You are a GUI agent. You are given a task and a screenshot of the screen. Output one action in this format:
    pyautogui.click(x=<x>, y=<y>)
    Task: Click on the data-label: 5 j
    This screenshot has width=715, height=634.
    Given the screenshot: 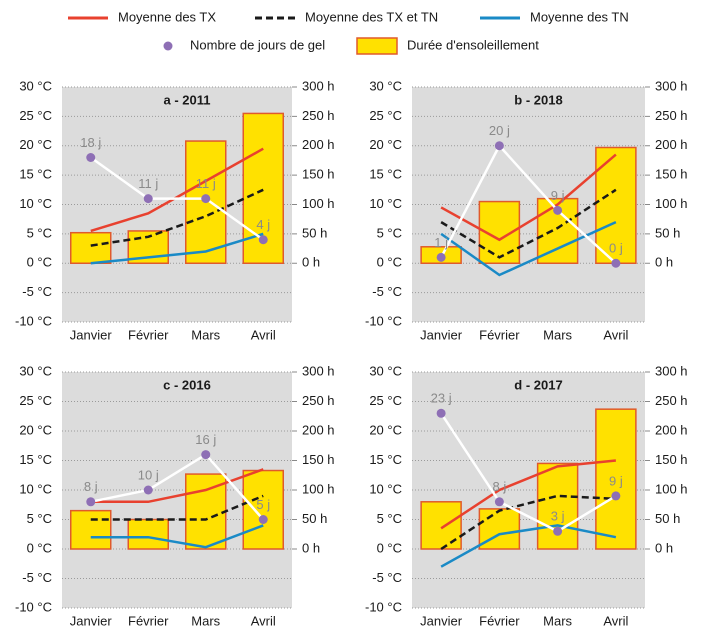 What is the action you would take?
    pyautogui.click(x=263, y=504)
    